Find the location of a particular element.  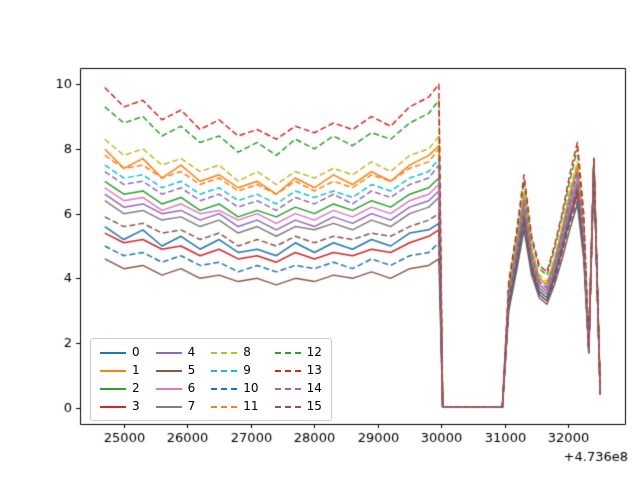

legend-item: 15 is located at coordinates (298, 406).